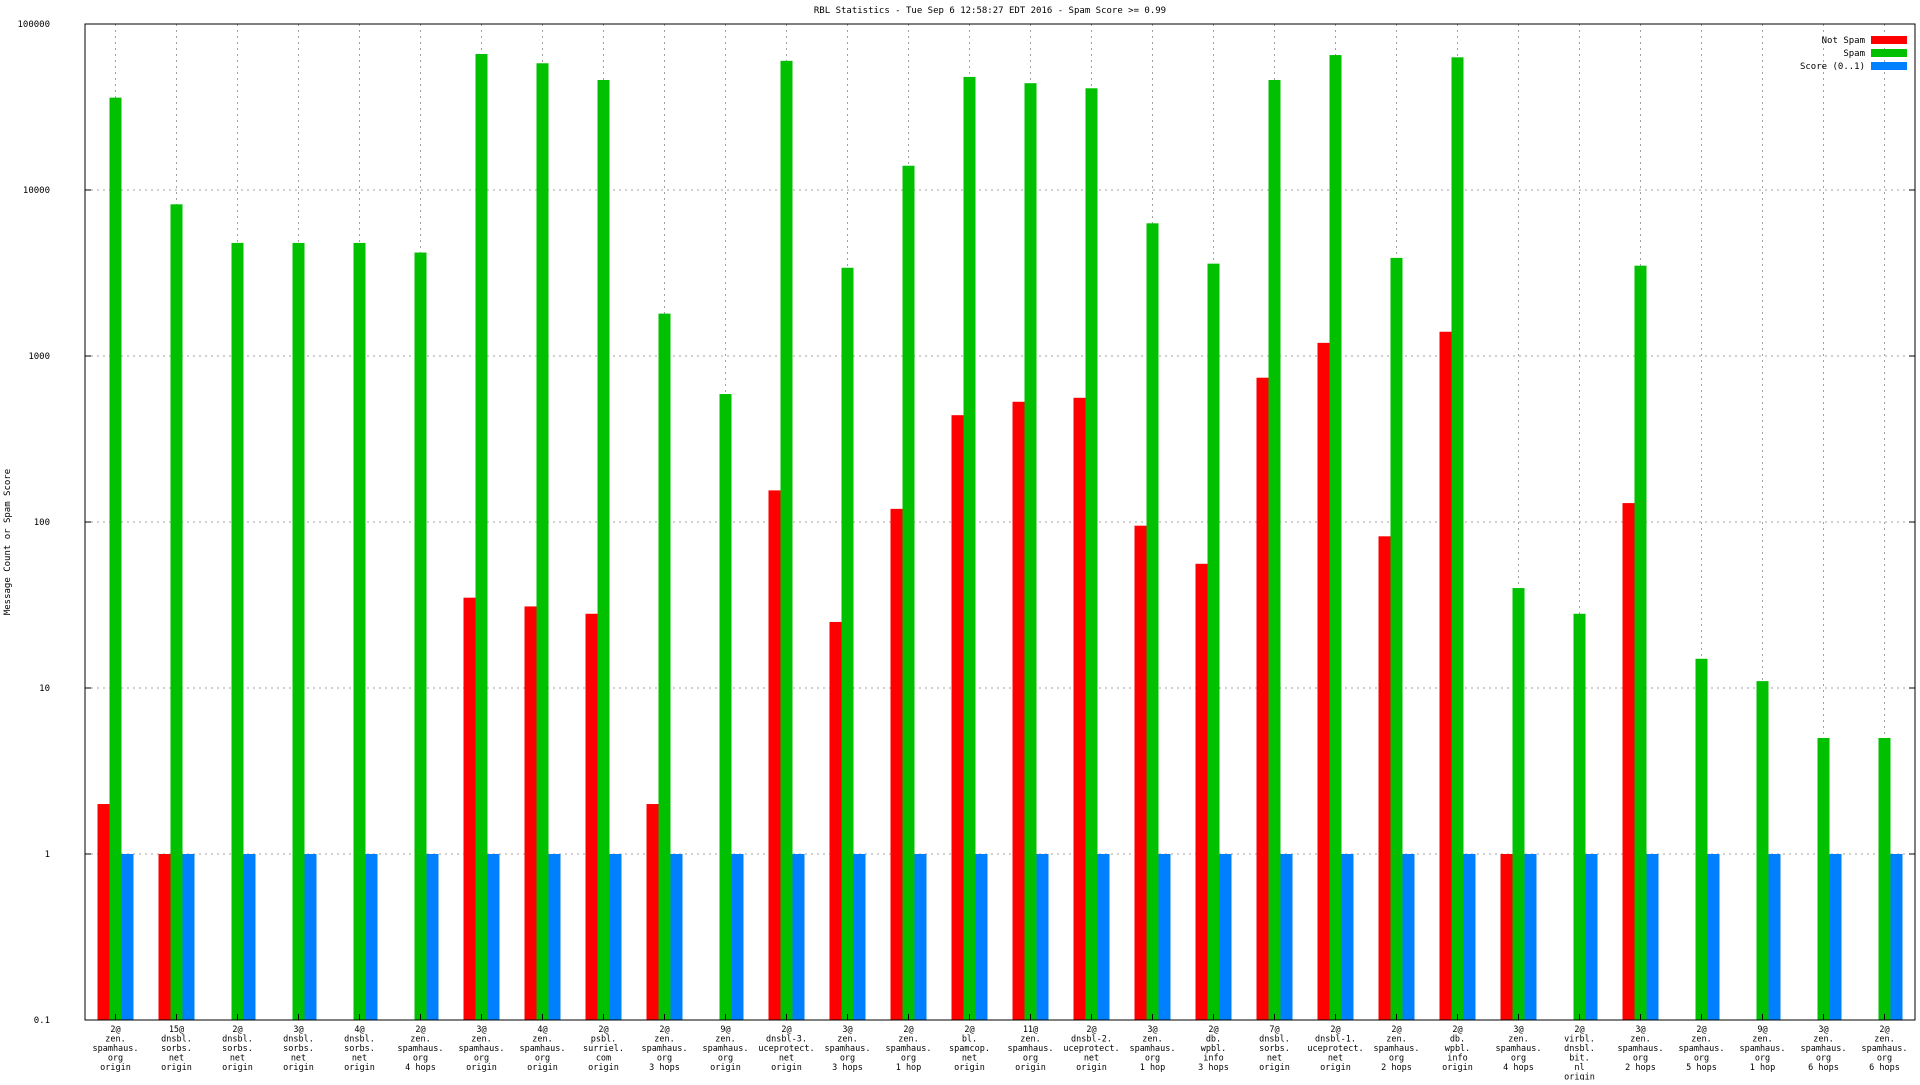  Describe the element at coordinates (42, 523) in the screenshot. I see `y-tick-label: 100` at that location.